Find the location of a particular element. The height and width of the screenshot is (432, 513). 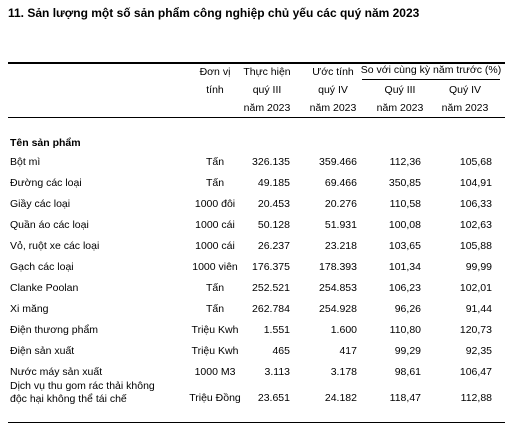

value-cell: 417 is located at coordinates (348, 351).